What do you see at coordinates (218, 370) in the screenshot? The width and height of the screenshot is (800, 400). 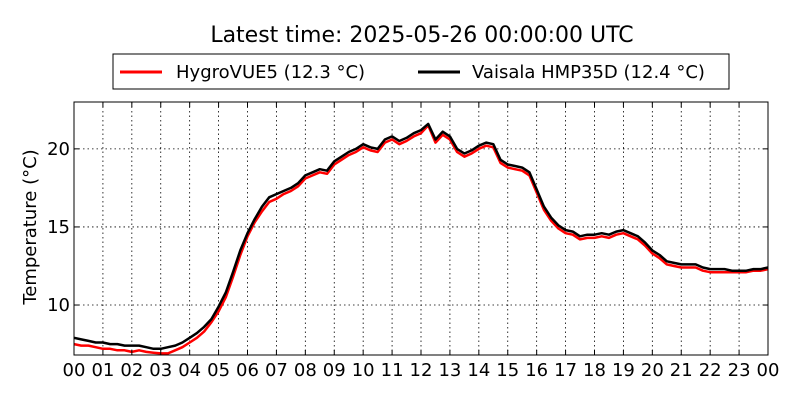 I see `x-tick-label: 05` at bounding box center [218, 370].